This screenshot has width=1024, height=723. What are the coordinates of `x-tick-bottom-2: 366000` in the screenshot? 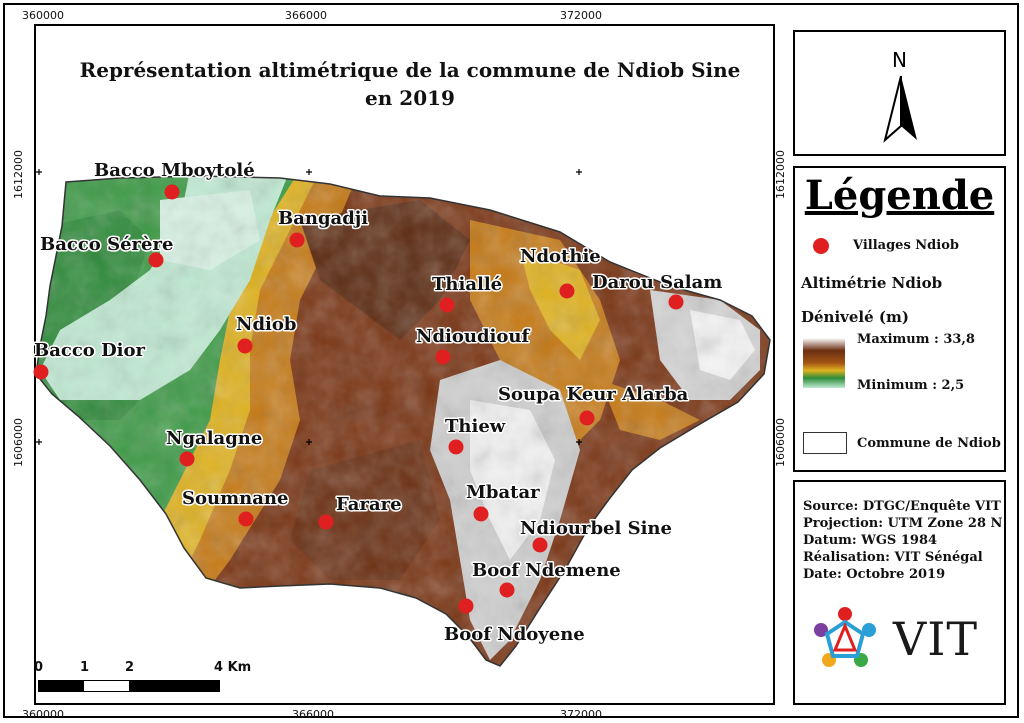 It's located at (313, 714).